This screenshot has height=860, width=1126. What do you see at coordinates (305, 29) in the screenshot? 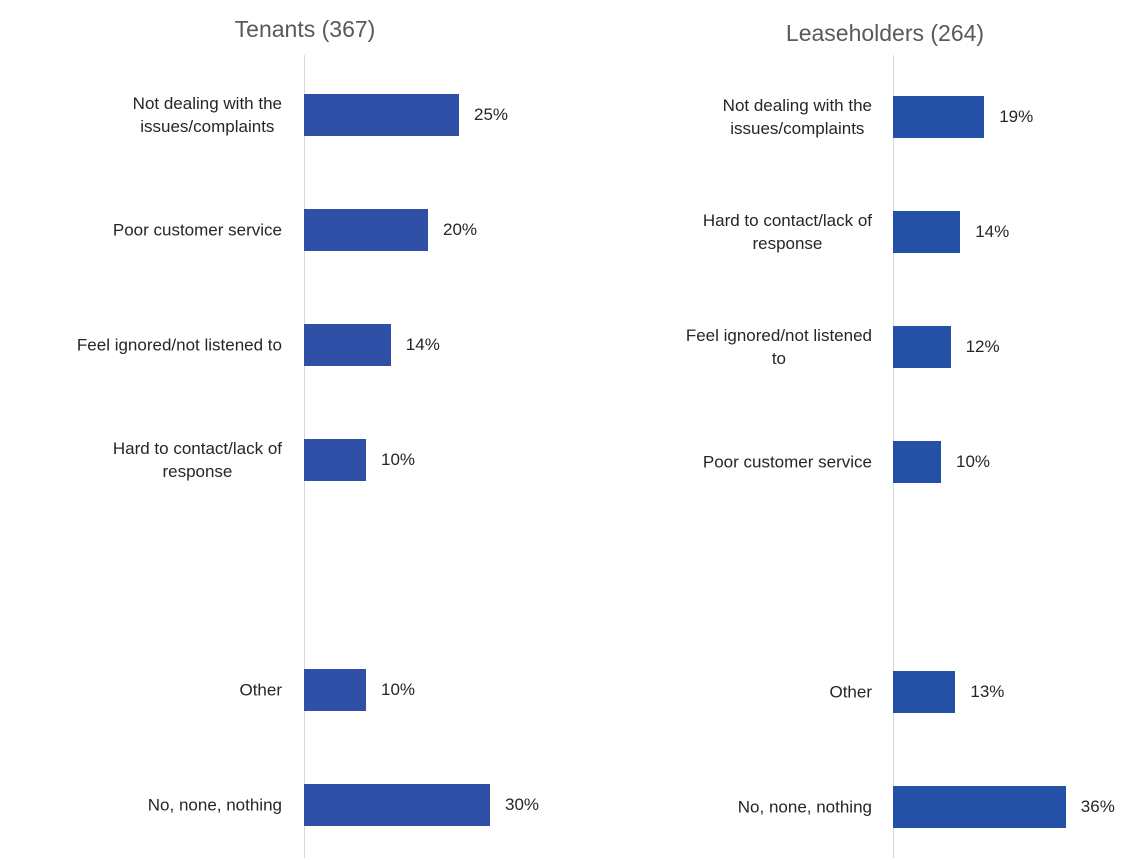
I see `chart-title: Tenants (367)` at bounding box center [305, 29].